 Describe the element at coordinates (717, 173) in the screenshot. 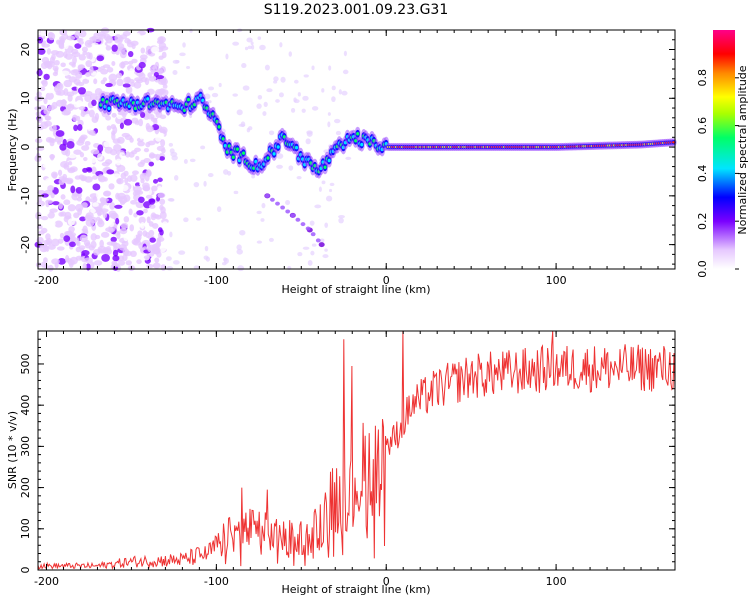

I see `colorbar-ticks: 0.0 0.2 0.4 0.6 0.8` at that location.